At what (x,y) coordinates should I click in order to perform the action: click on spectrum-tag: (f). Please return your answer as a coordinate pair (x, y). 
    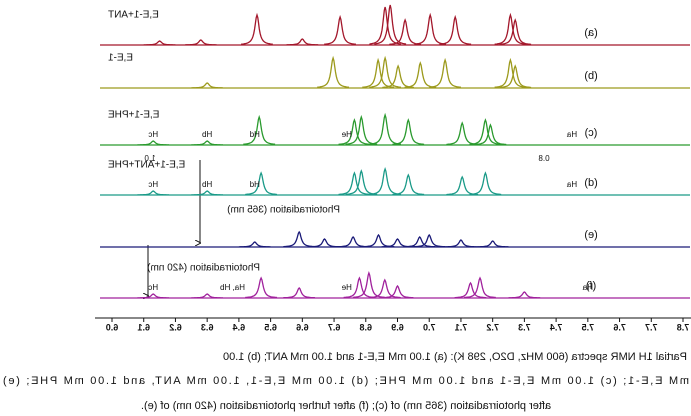
    Looking at the image, I should click on (591, 286).